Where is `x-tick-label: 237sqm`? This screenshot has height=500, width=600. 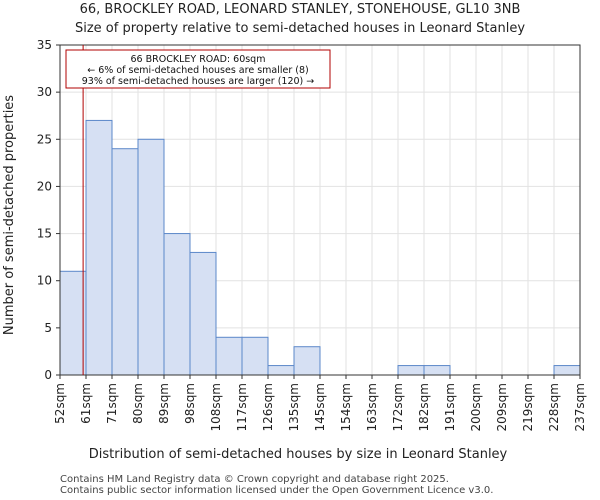
x-tick-label: 237sqm is located at coordinates (580, 407).